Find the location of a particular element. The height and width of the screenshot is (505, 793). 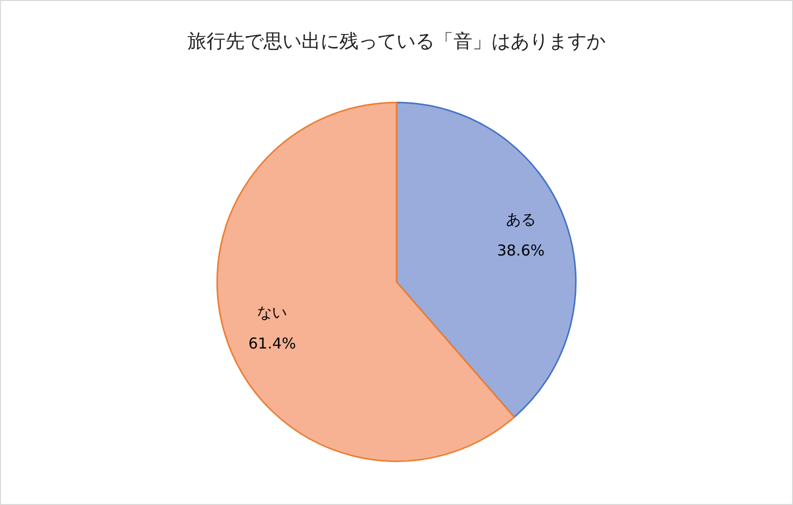

chart-title: 旅行先で思い出に残っている「音」はありますか is located at coordinates (397, 41).